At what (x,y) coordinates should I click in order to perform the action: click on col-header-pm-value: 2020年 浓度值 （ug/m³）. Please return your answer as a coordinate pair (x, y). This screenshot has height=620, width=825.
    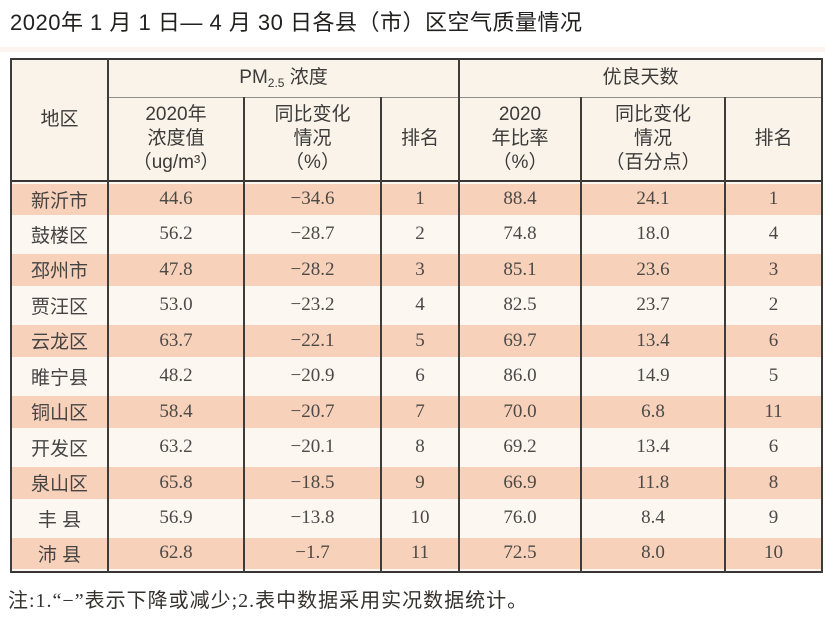
    Looking at the image, I should click on (176, 138).